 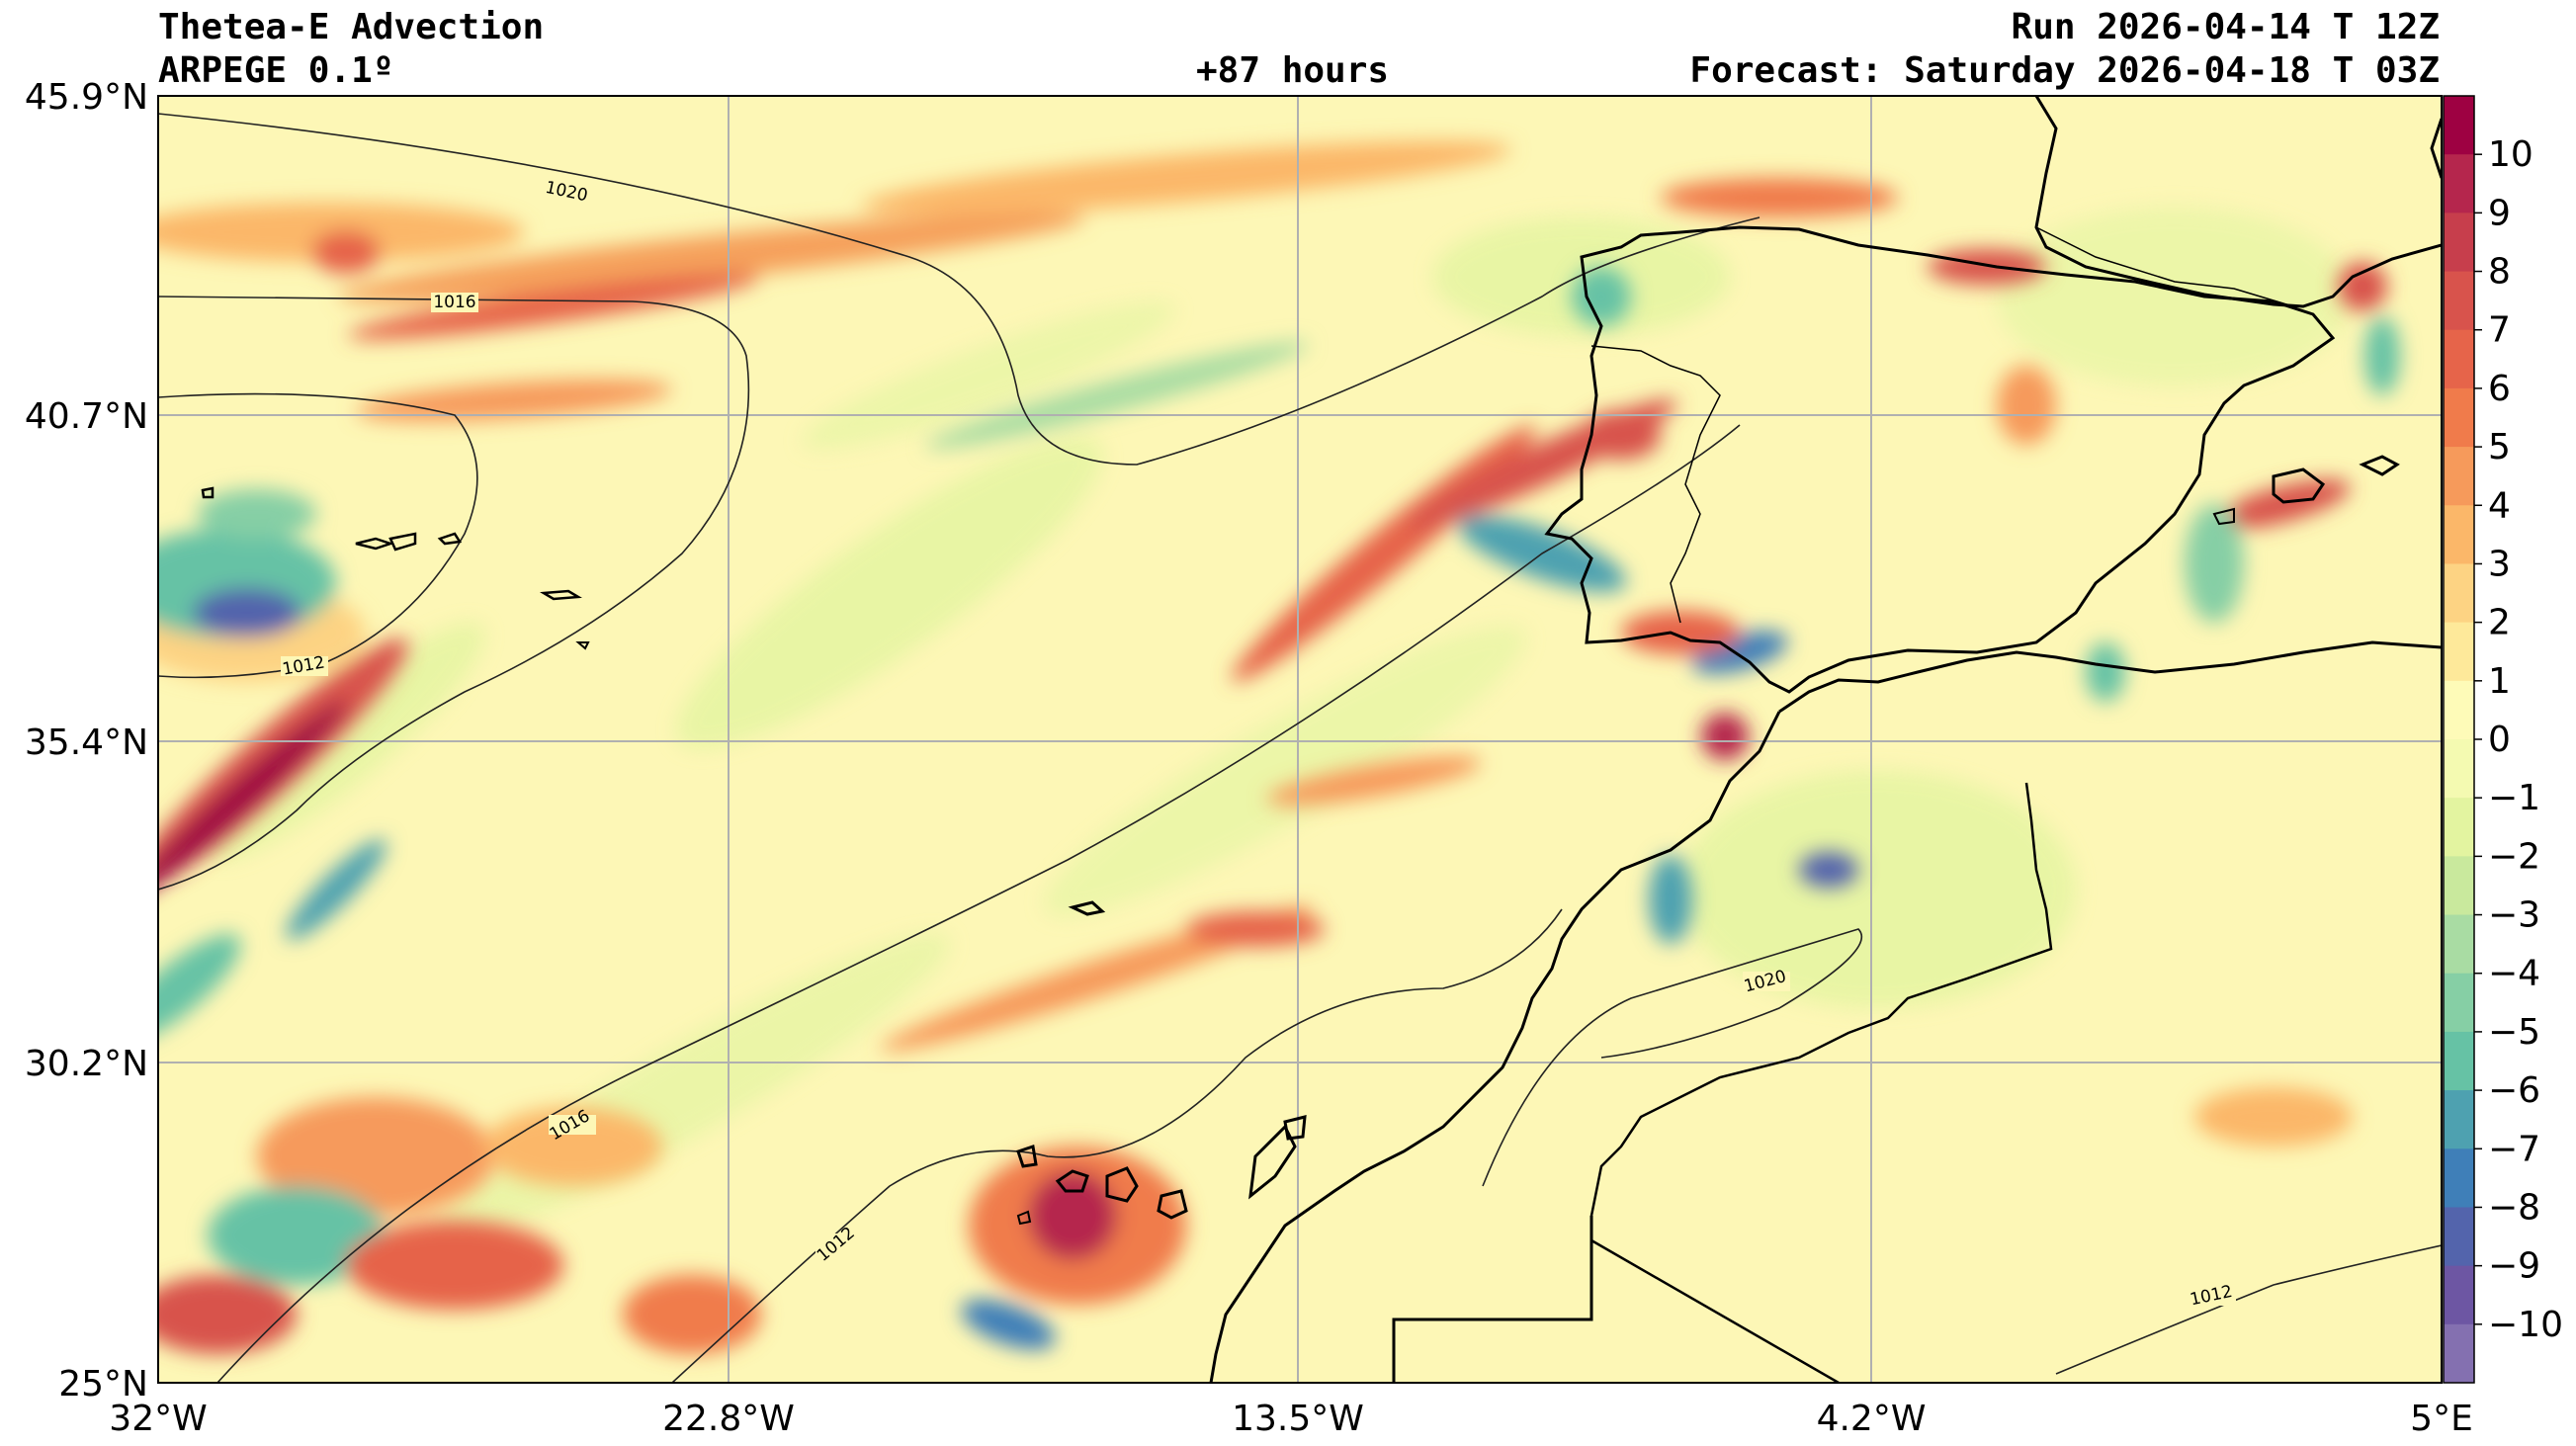 I want to click on lat-label: 40.7°N, so click(x=86, y=416).